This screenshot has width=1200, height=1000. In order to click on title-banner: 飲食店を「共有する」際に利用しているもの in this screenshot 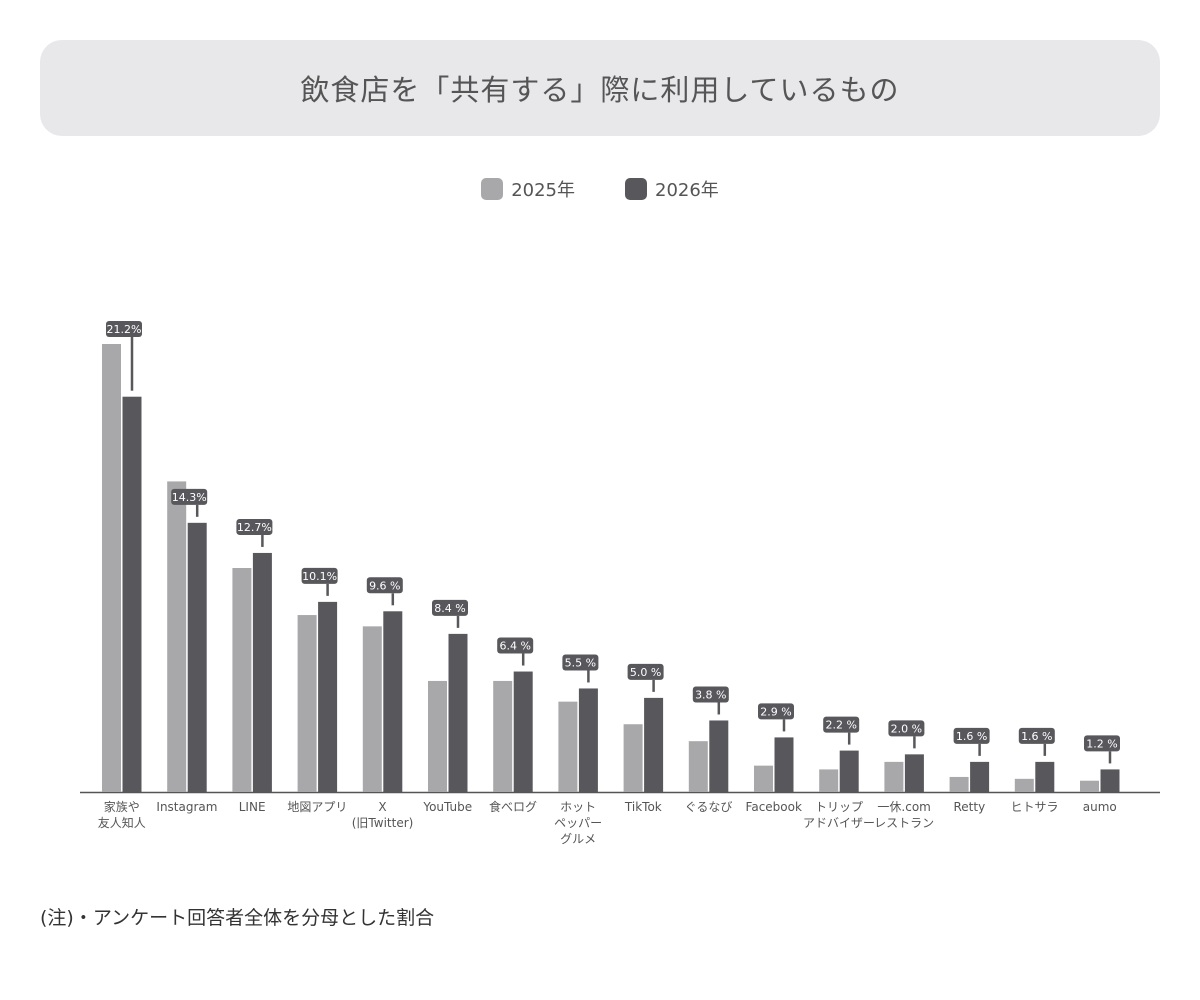, I will do `click(600, 88)`.